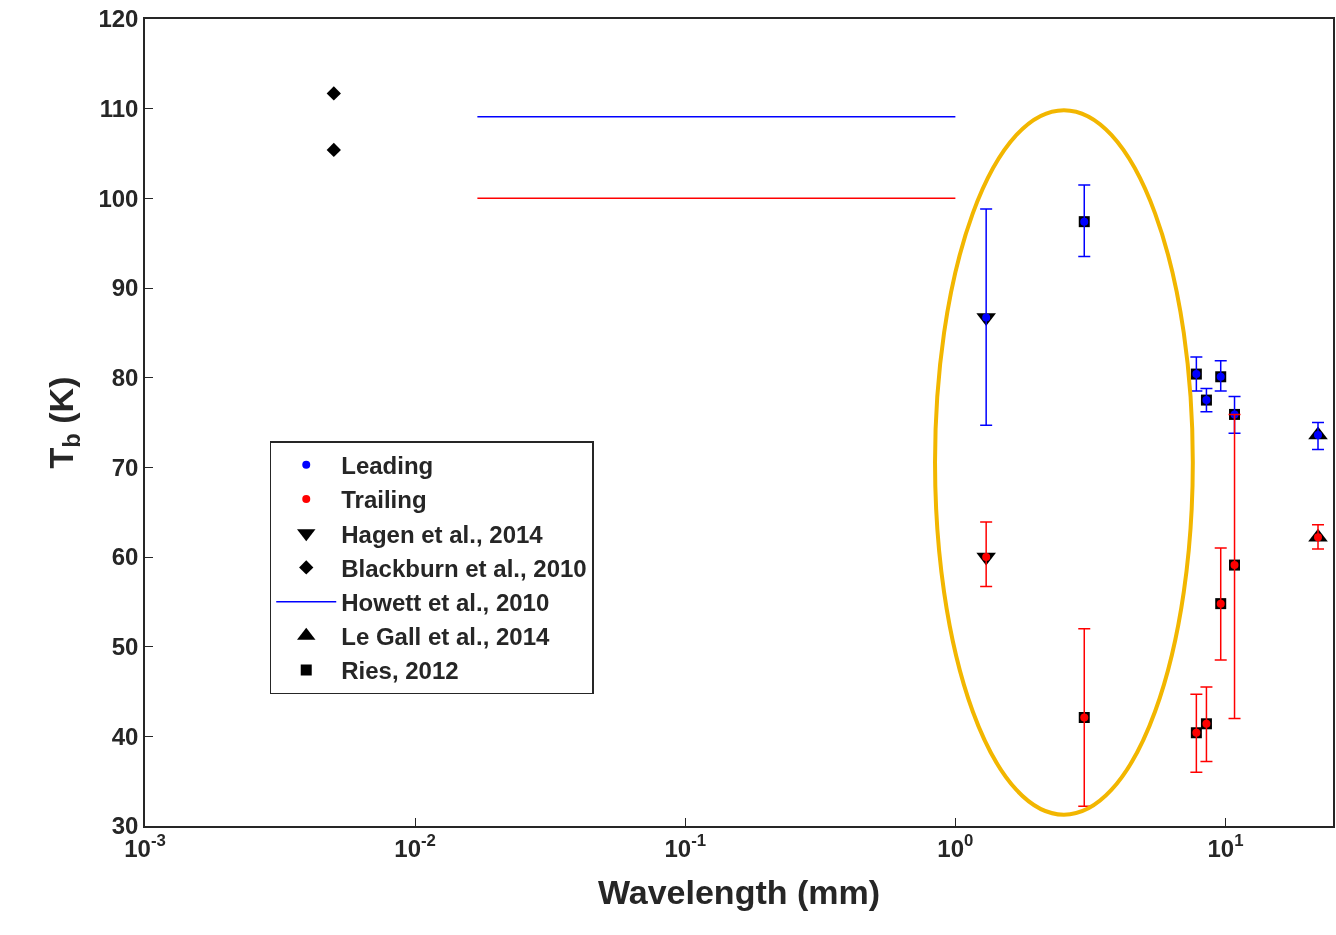 This screenshot has width=1336, height=935. What do you see at coordinates (125, 647) in the screenshot?
I see `y-tick-label: 50` at bounding box center [125, 647].